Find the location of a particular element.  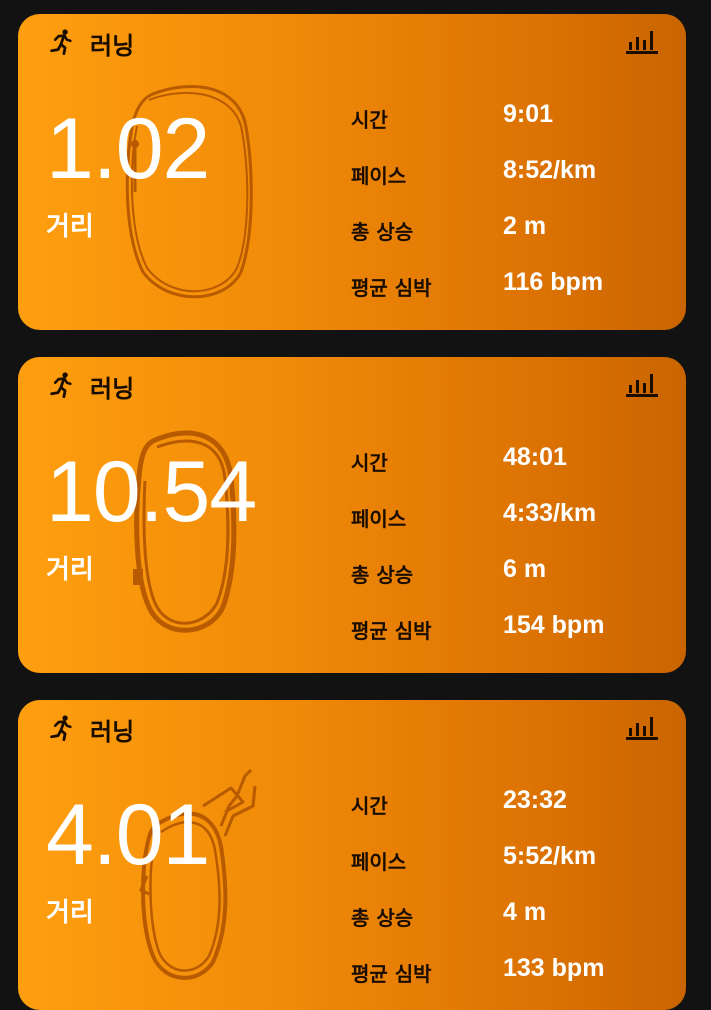

time-value: 23:32 is located at coordinates (535, 800).